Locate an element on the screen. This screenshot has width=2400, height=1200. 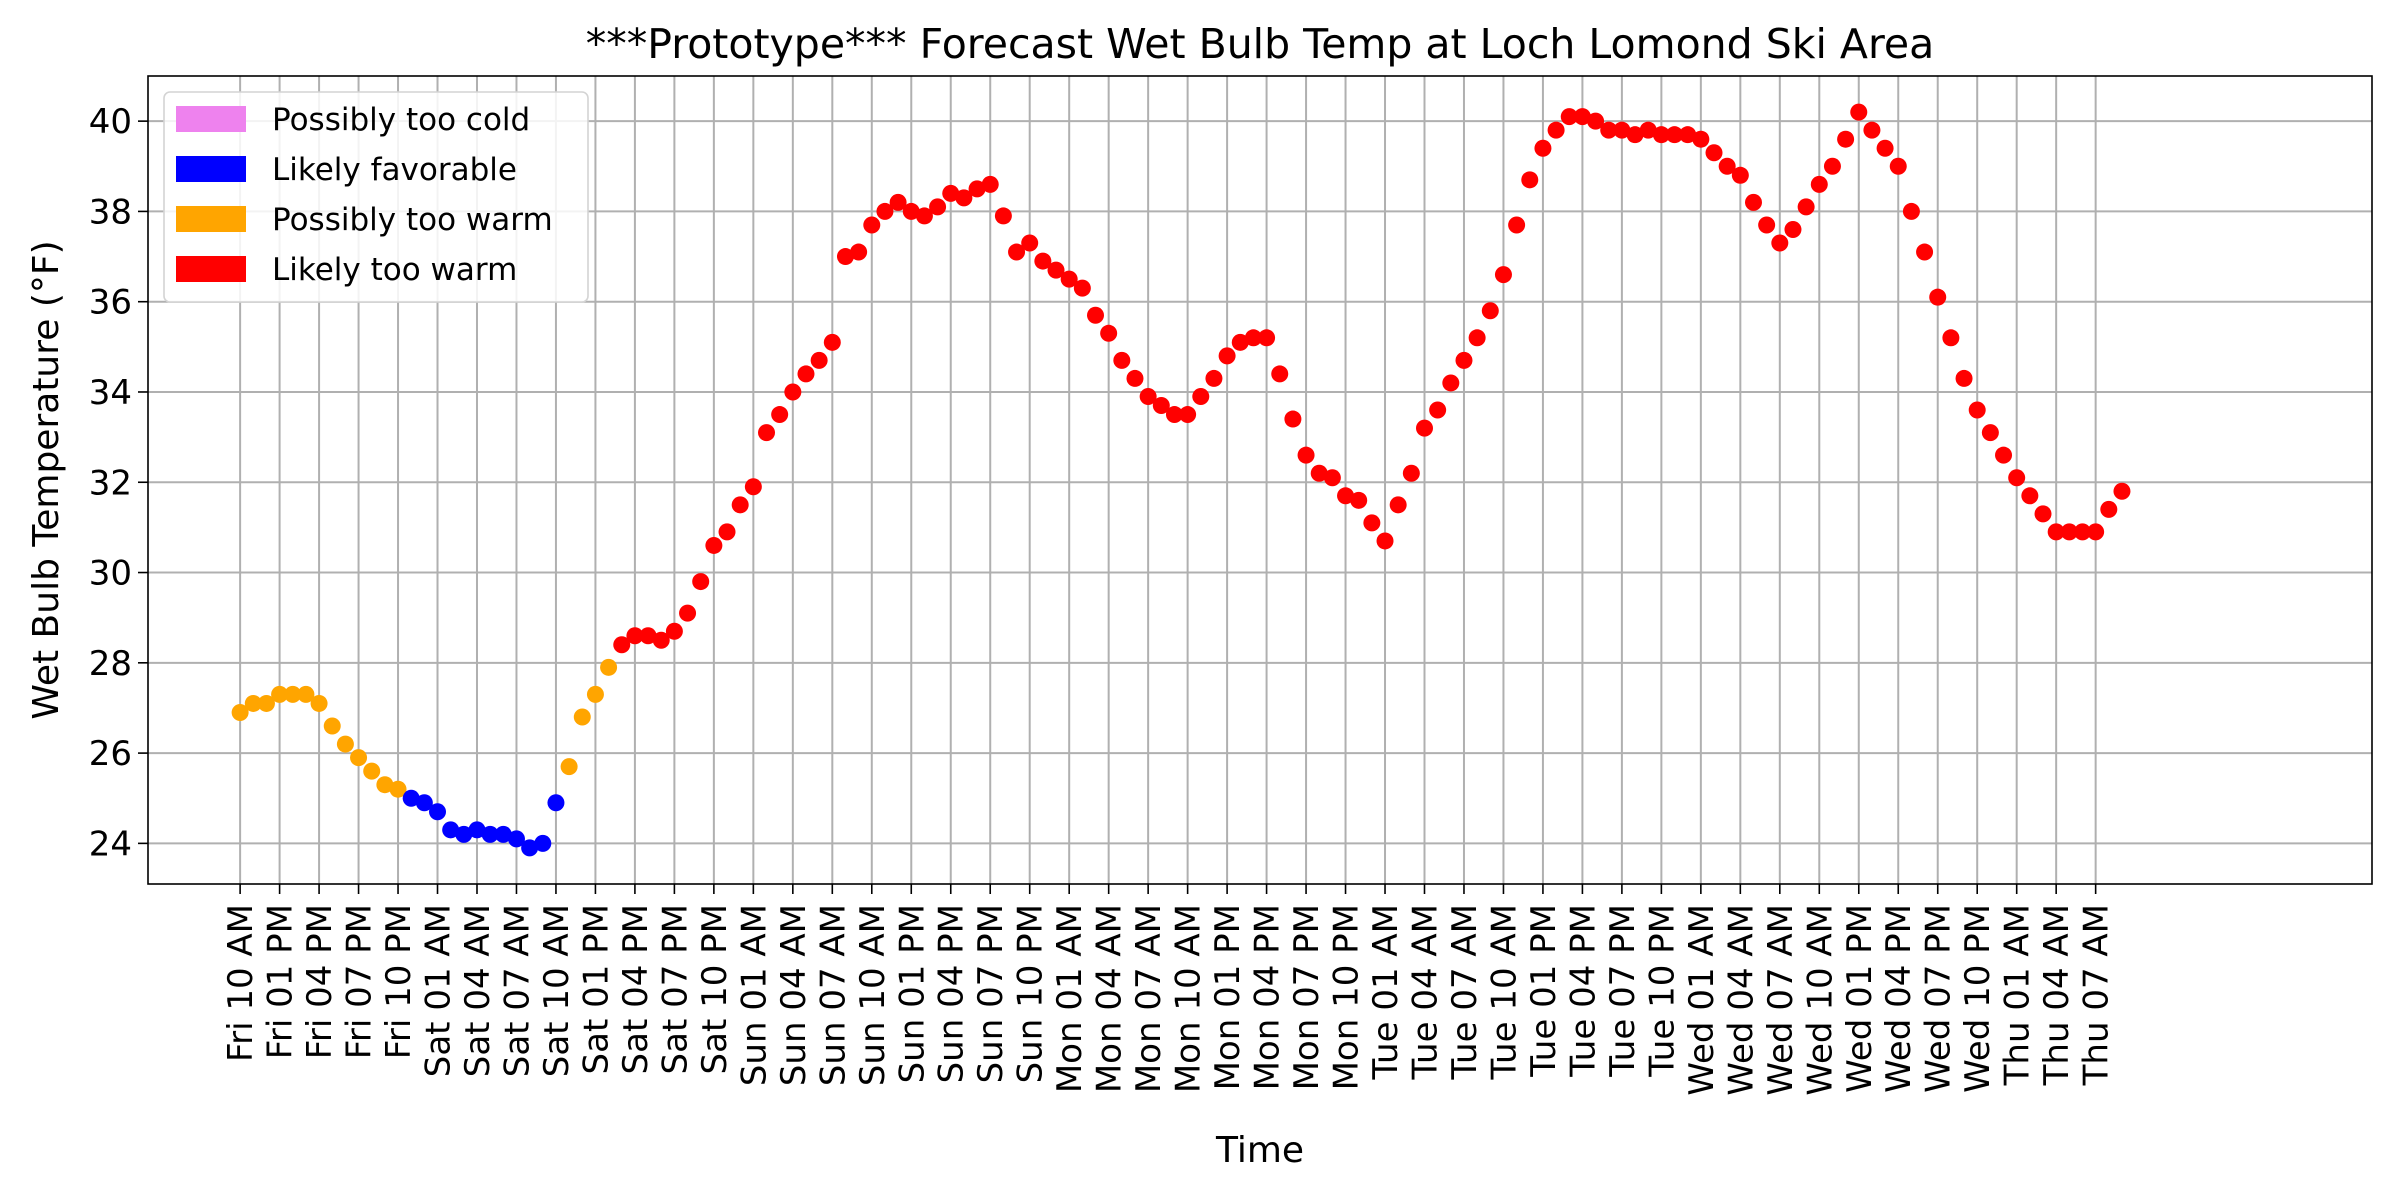
x-tick-label: Sun 07 PM is located at coordinates (991, 993).